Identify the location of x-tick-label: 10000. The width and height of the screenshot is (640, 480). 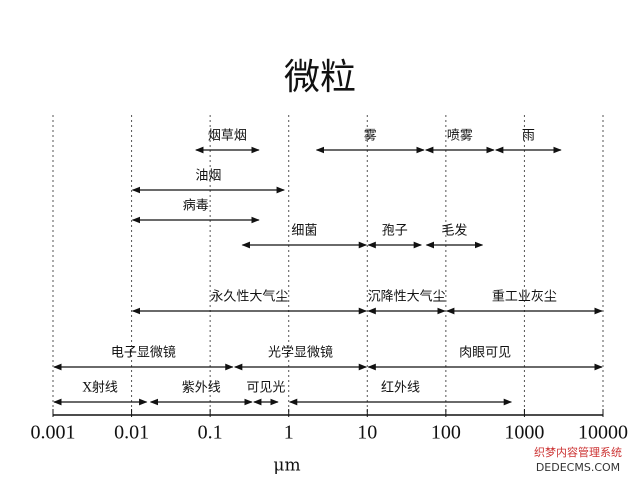
(603, 433).